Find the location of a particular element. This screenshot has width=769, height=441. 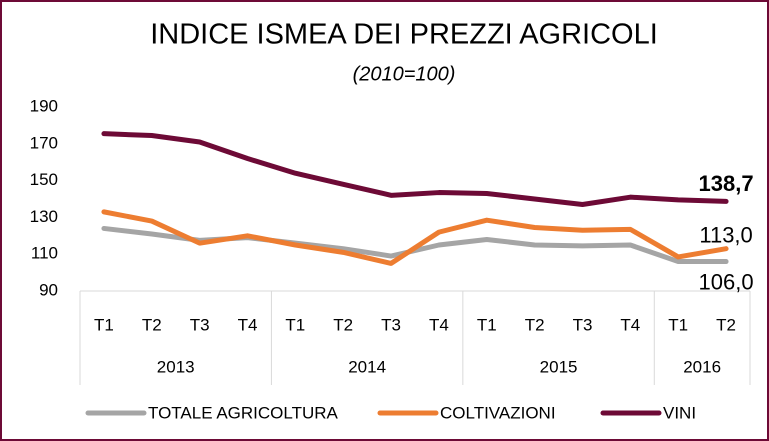

group-label: 2014 is located at coordinates (367, 366).